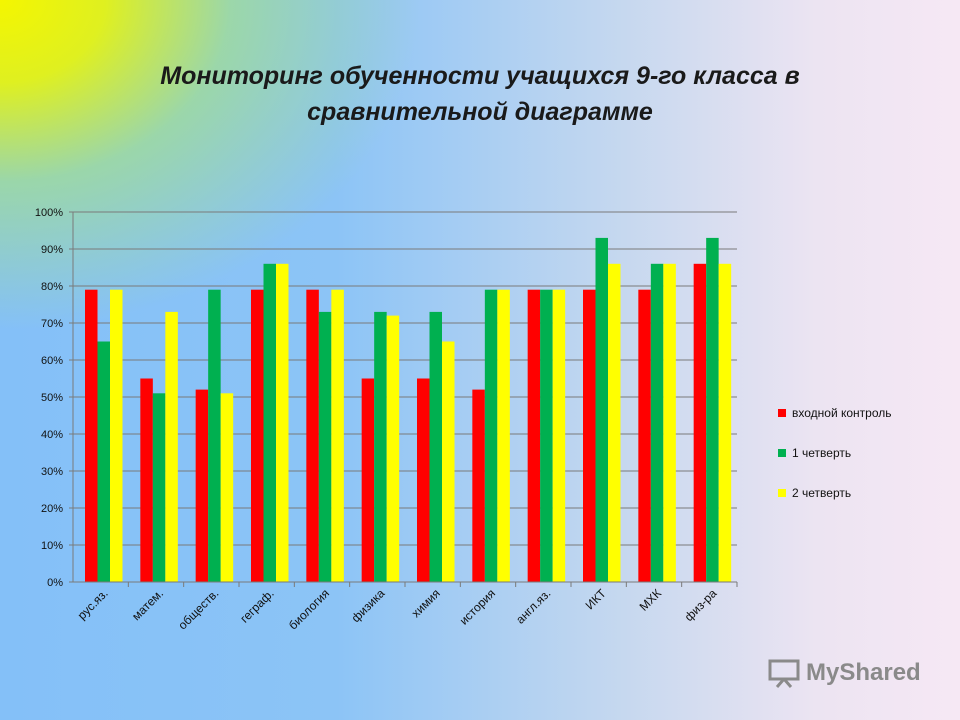  I want to click on y-tick-label: 0%, so click(55, 583).